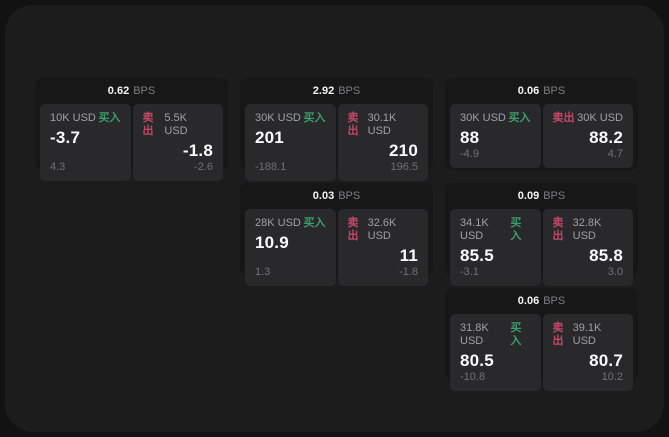  I want to click on buy-sub-value: 1.3, so click(263, 272).